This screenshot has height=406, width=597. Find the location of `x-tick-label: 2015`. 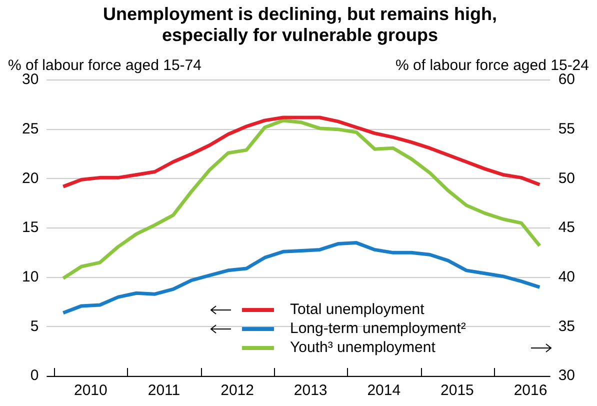

x-tick-label: 2015 is located at coordinates (457, 391).